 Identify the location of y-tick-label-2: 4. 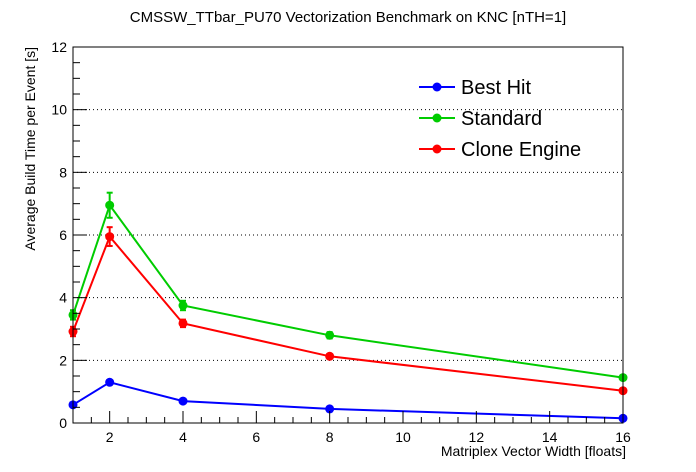
(63, 298).